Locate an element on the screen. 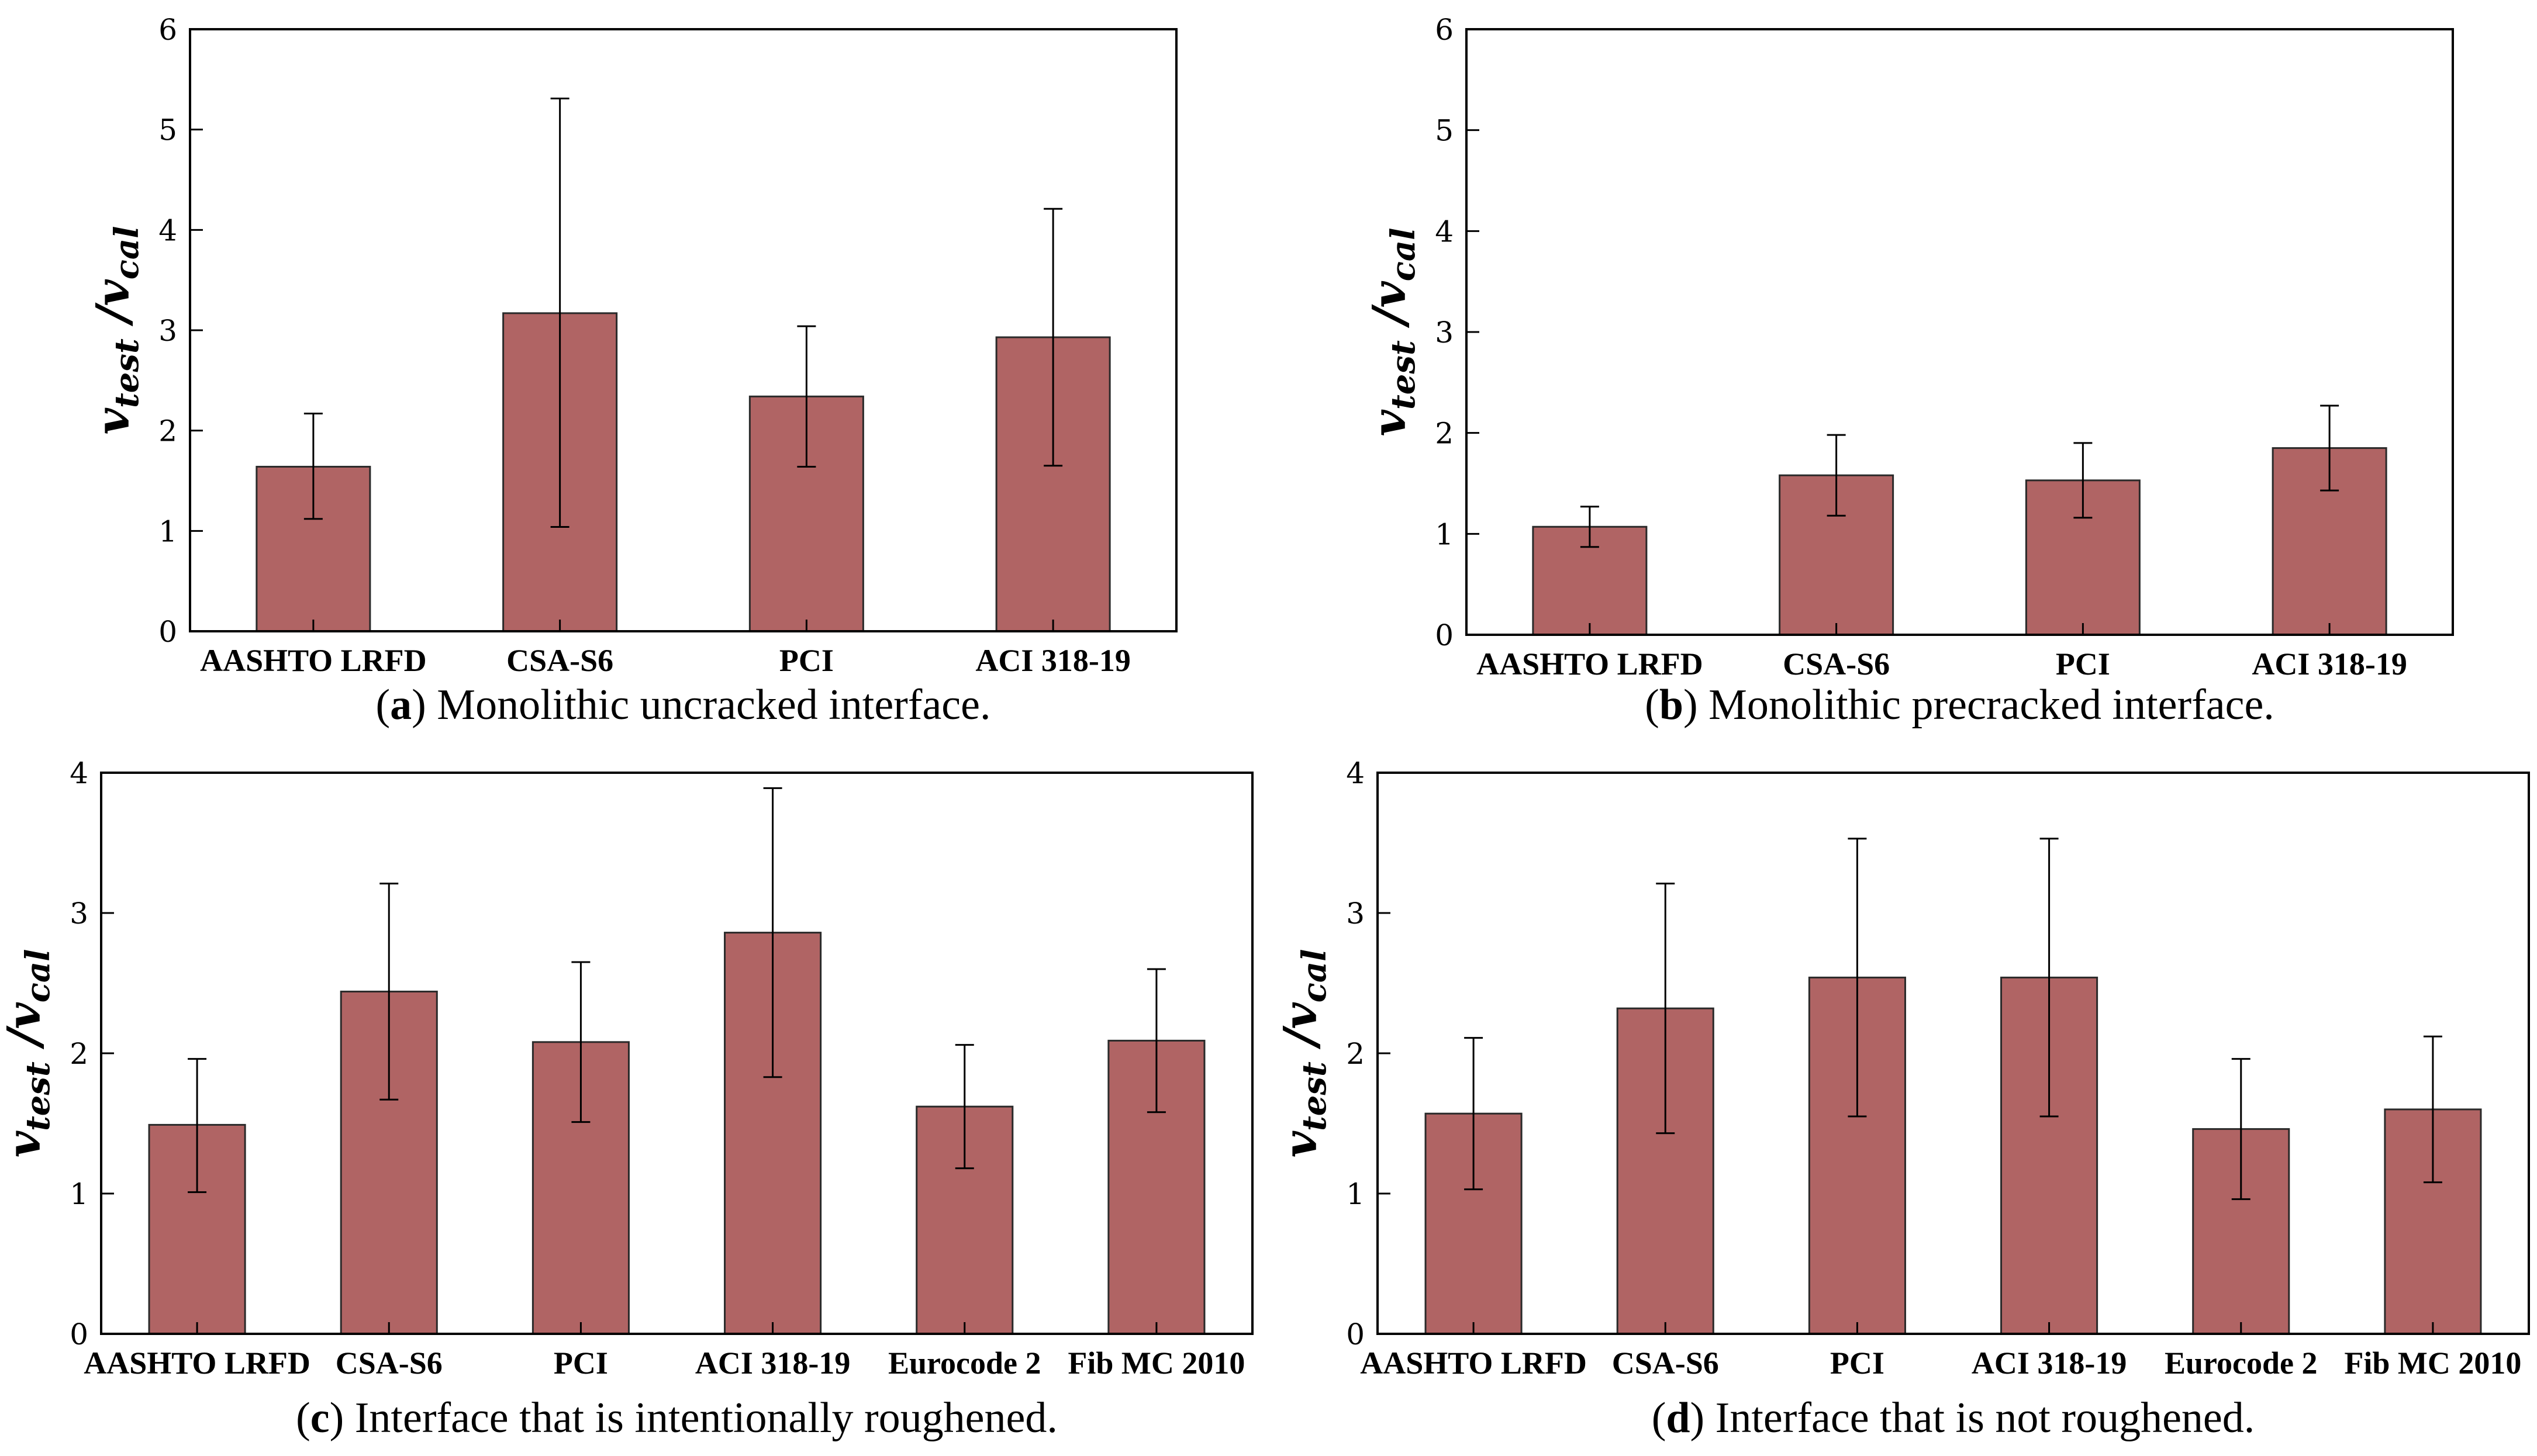 This screenshot has height=1456, width=2537. caption-b: (b) Monolithic precracked interface. is located at coordinates (1960, 705).